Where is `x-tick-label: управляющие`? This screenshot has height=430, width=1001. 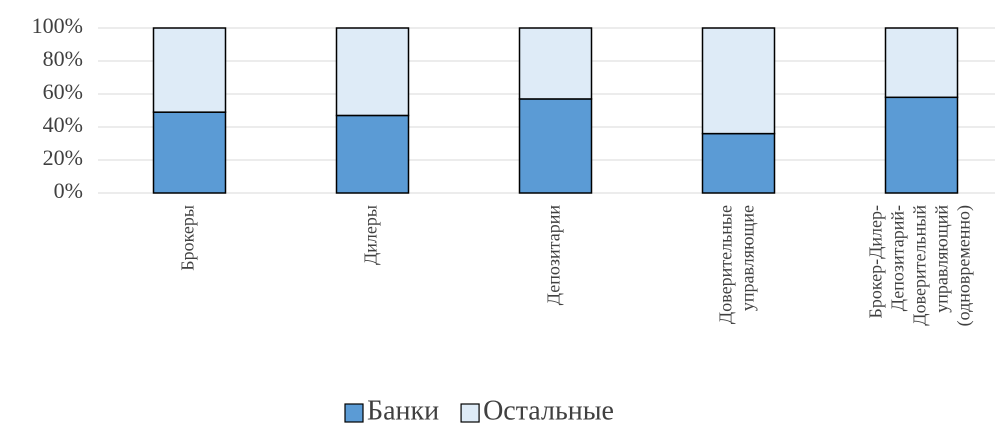 x-tick-label: управляющие is located at coordinates (748, 258).